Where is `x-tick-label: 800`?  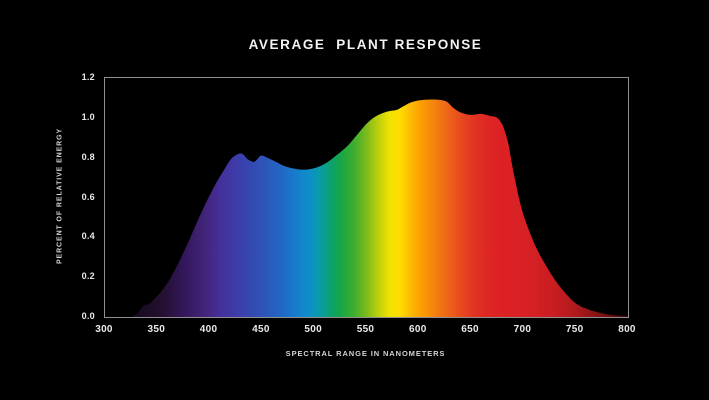
x-tick-label: 800 is located at coordinates (627, 329).